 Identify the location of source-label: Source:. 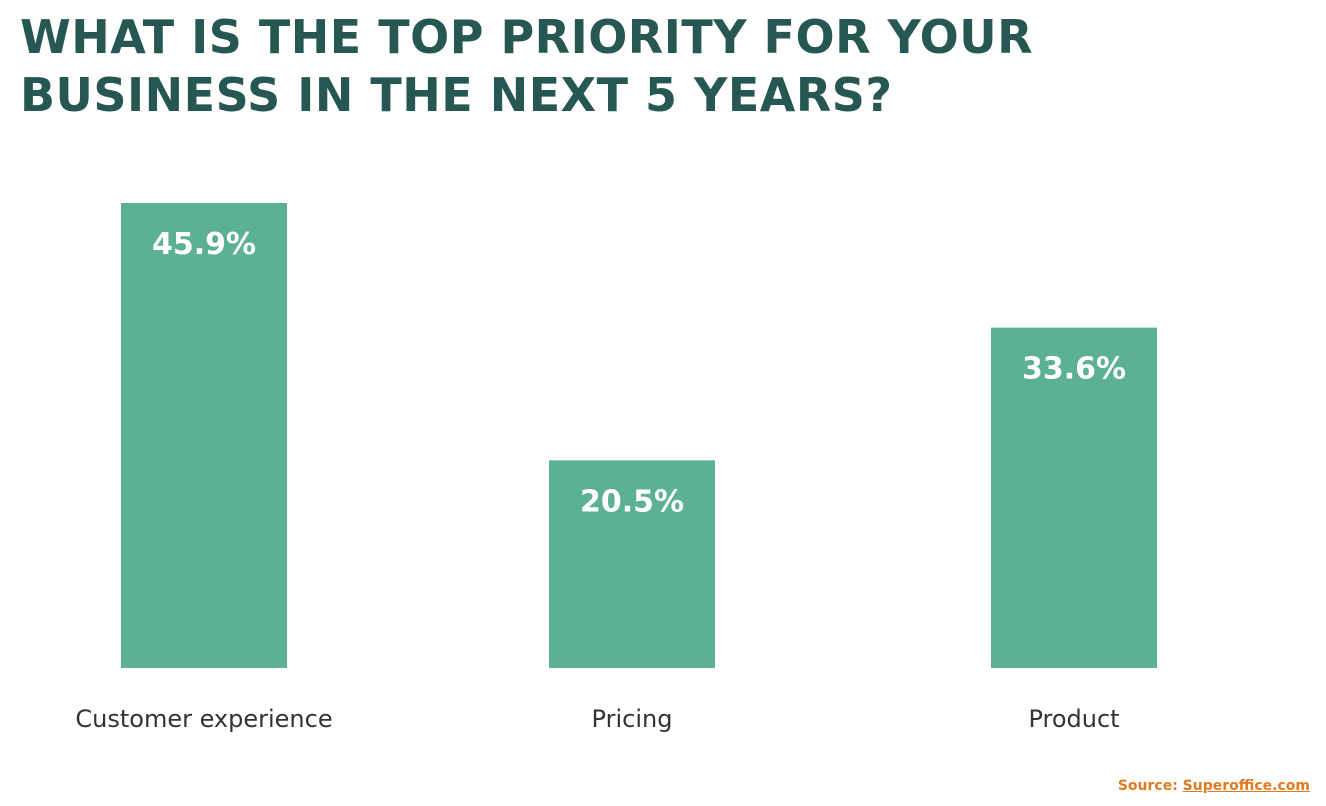
(1147, 786).